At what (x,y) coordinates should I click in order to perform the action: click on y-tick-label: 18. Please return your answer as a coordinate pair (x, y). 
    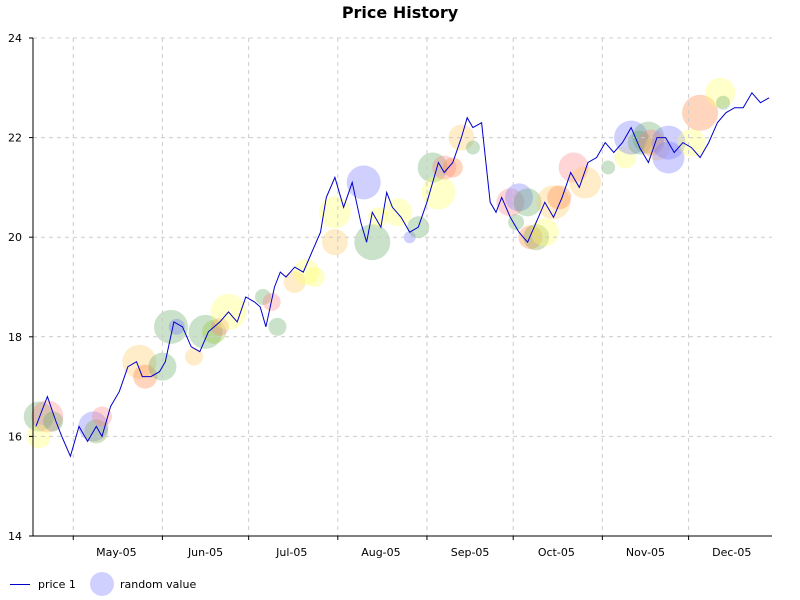
    Looking at the image, I should click on (15, 337).